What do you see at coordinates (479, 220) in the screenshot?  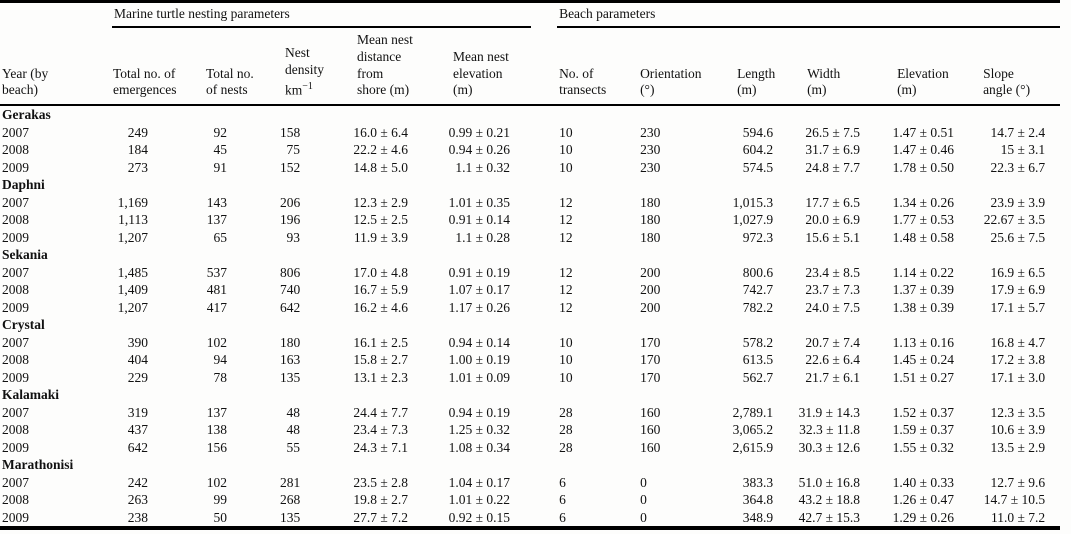 I see `value-cell: 0.91 ± 0.14` at bounding box center [479, 220].